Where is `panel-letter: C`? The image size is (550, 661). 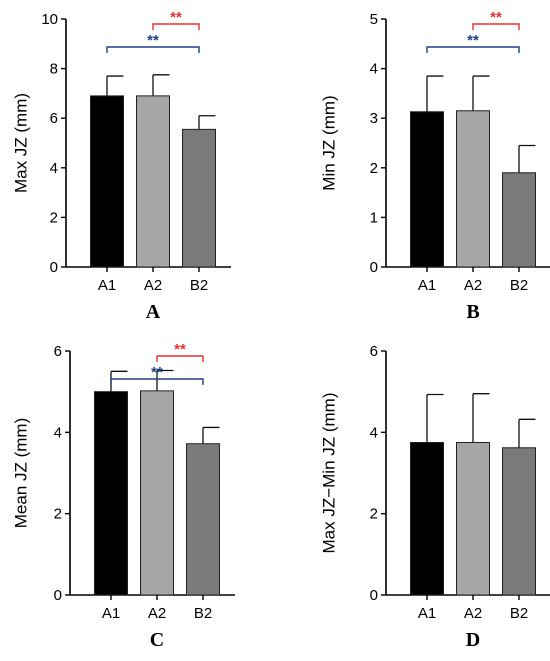
panel-letter: C is located at coordinates (157, 640).